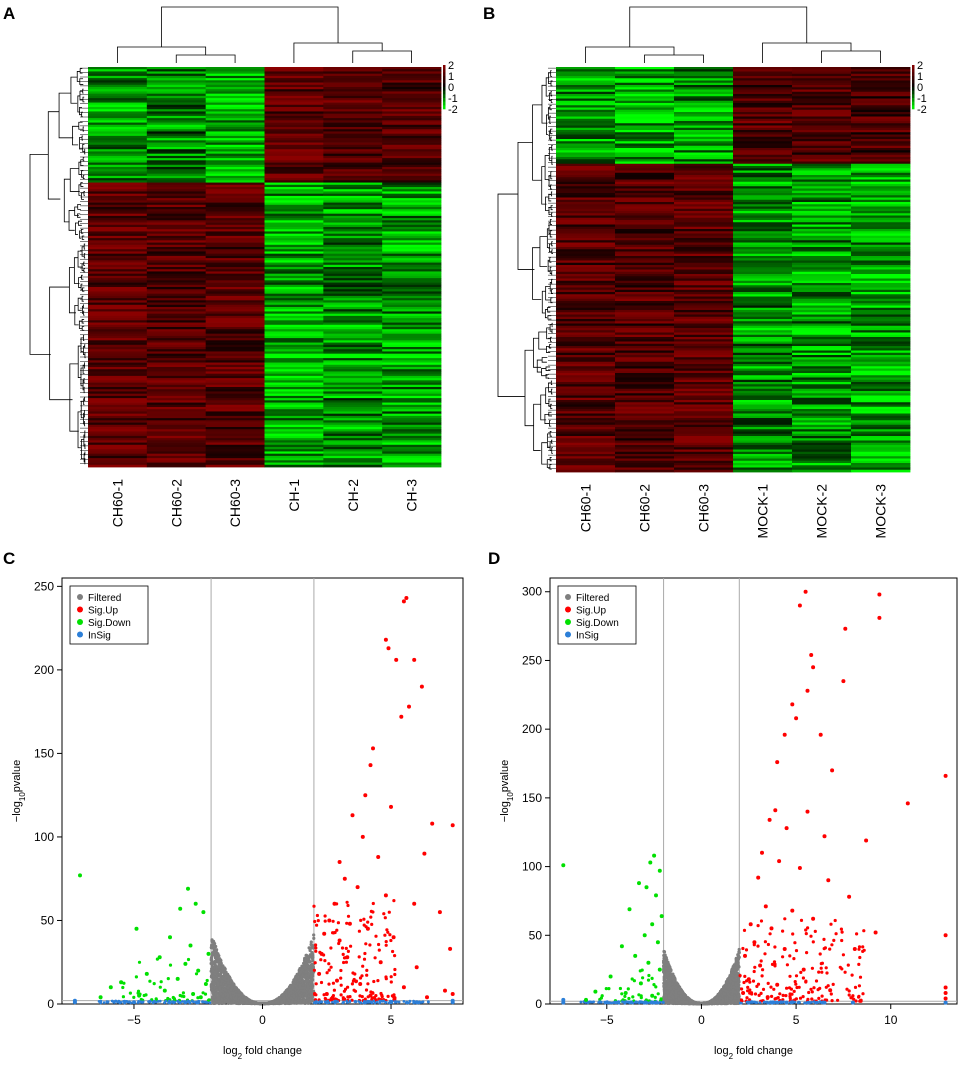 This screenshot has height=1068, width=965. Describe the element at coordinates (220, 971) in the screenshot. I see `filtered-point` at that location.